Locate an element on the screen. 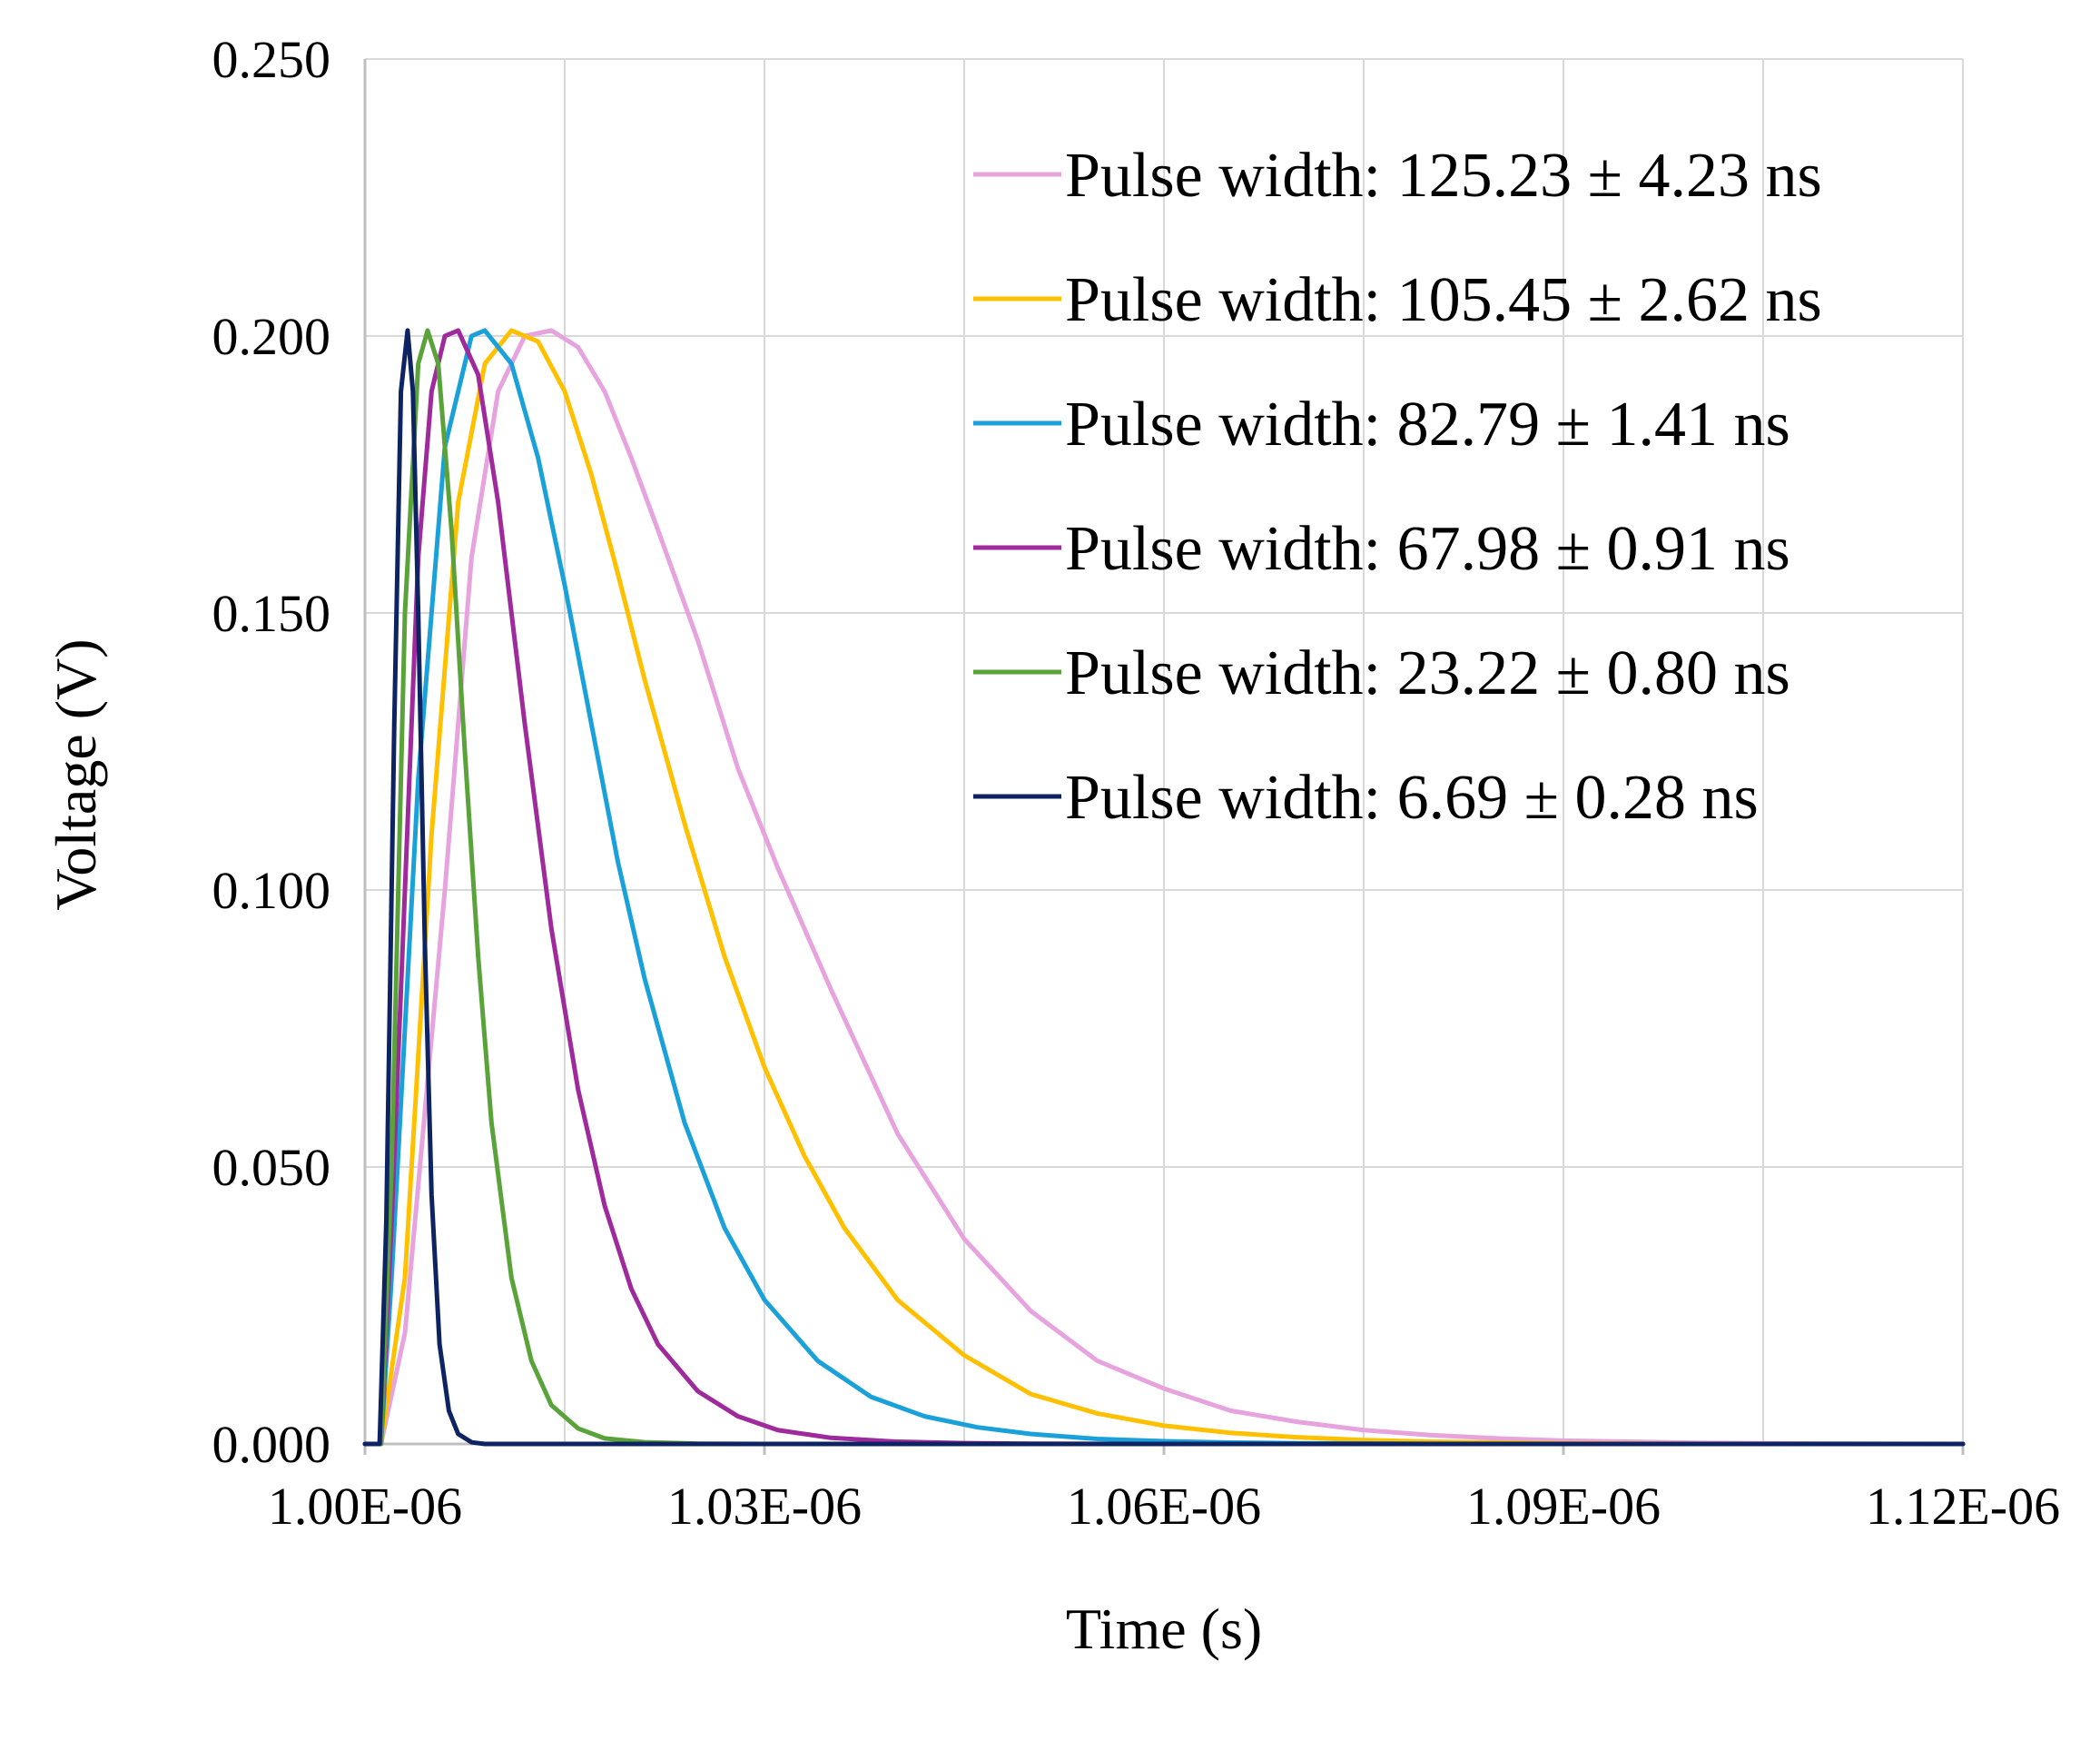  x-tick-label-0: 1.00E-06 is located at coordinates (365, 1506).